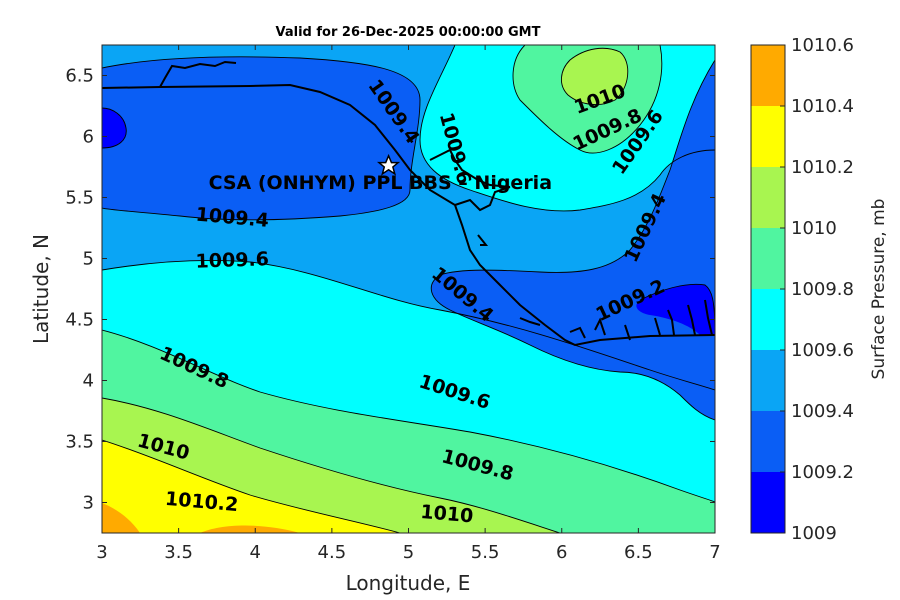 Image resolution: width=900 pixels, height=600 pixels. What do you see at coordinates (88, 503) in the screenshot?
I see `y-tick-label: 3` at bounding box center [88, 503].